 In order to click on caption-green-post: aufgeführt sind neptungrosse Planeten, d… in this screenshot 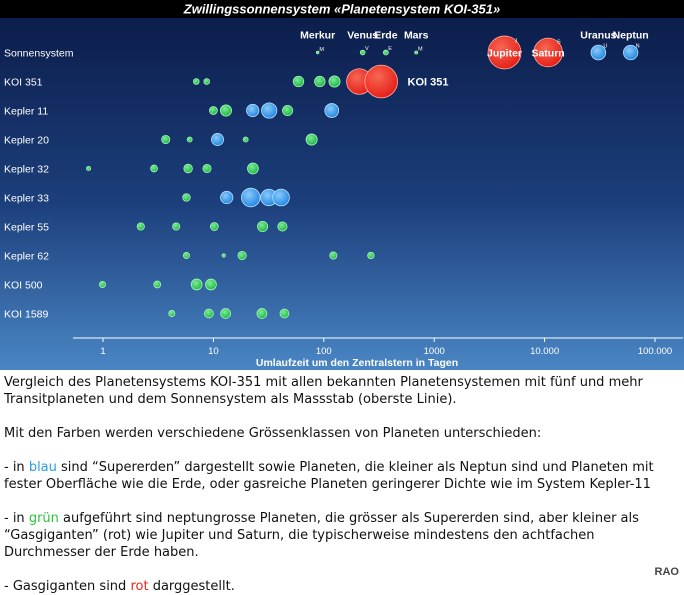, I will do `click(321, 535)`.